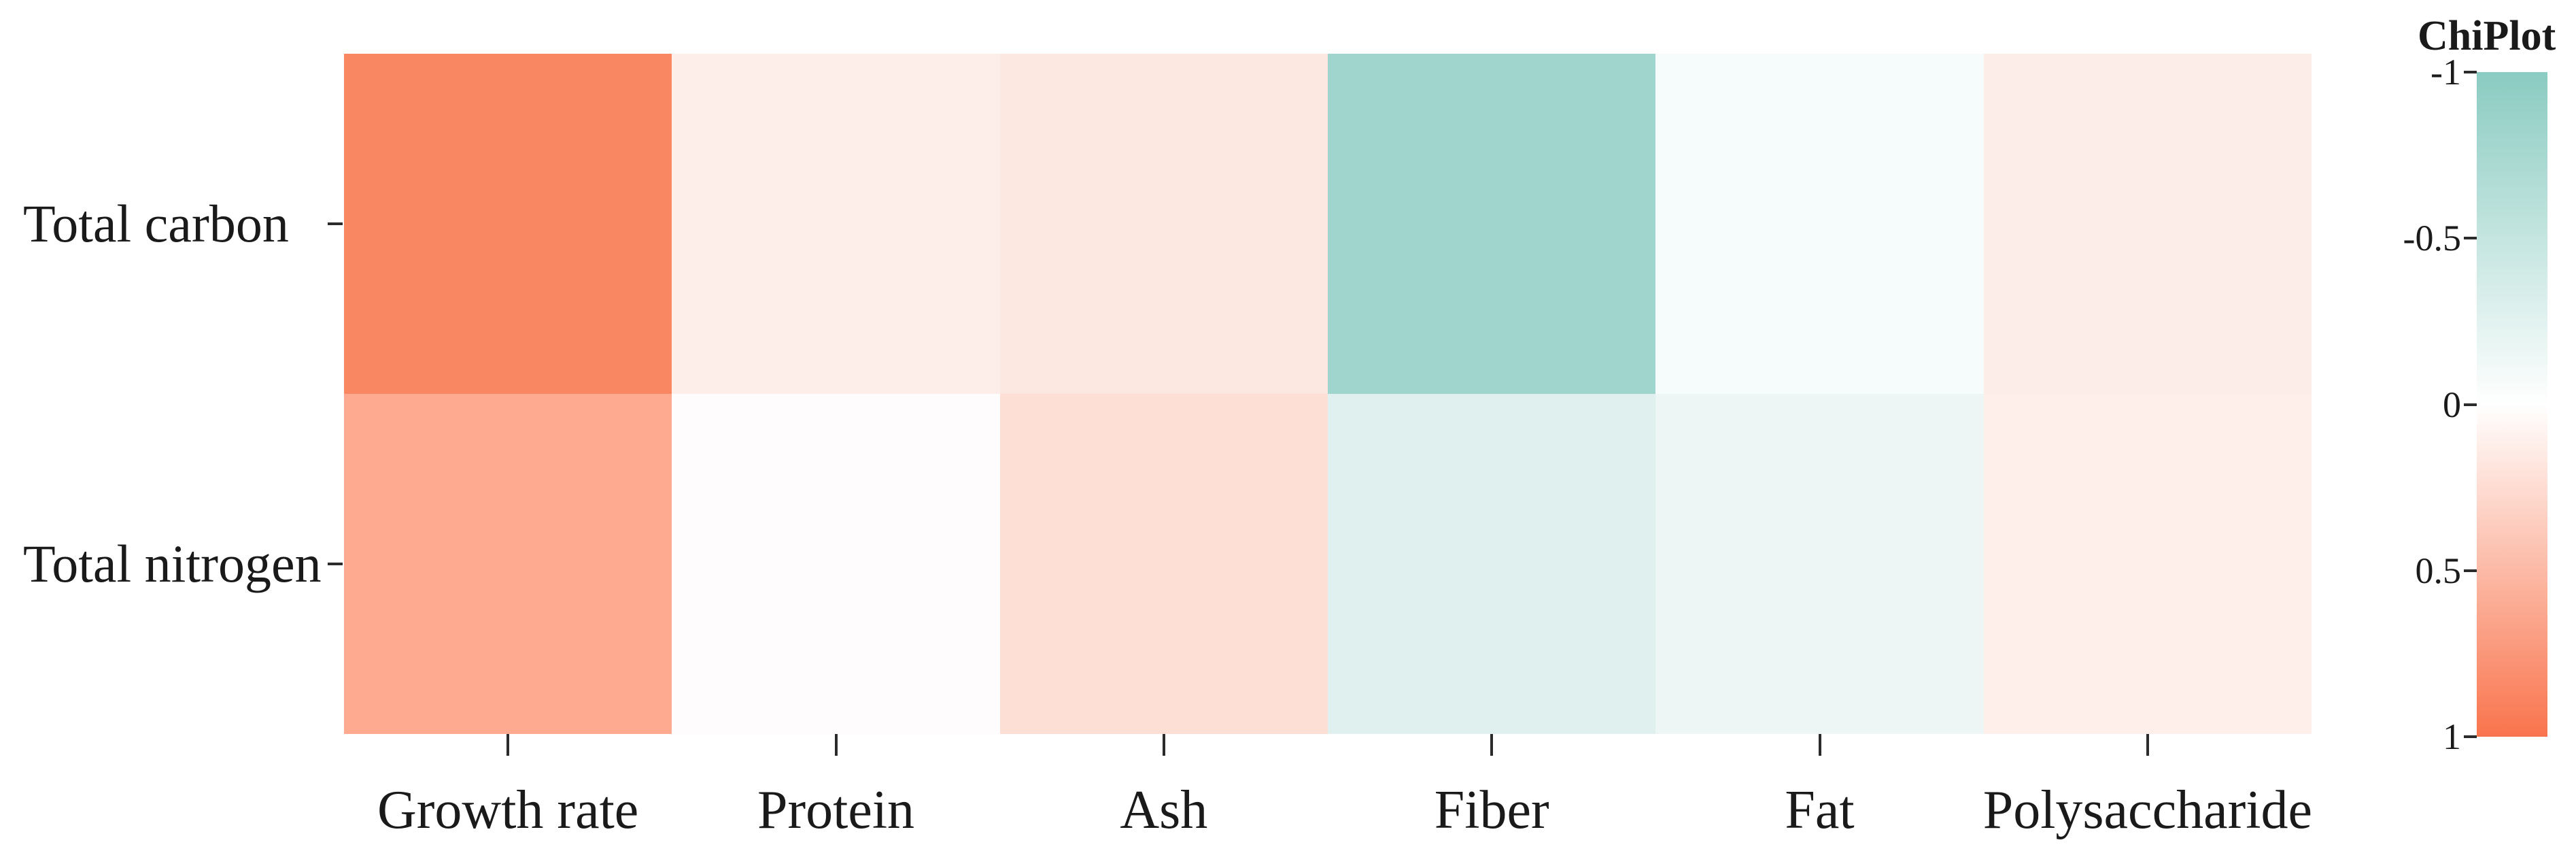 The width and height of the screenshot is (2576, 851). I want to click on x-axis-tick-protein, so click(836, 745).